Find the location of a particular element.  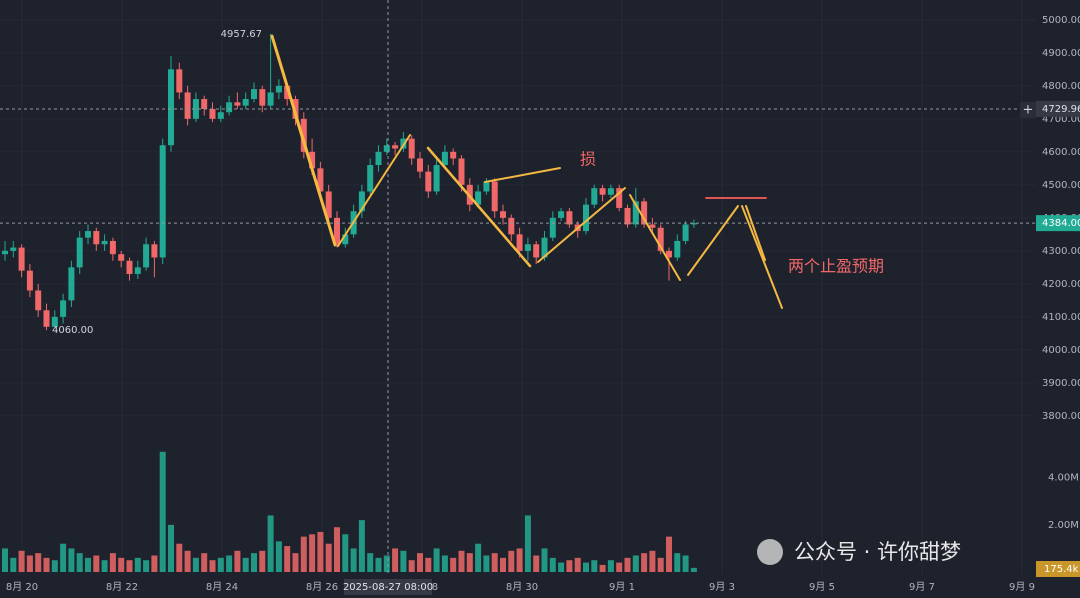

x-tick-label: 8月 22 is located at coordinates (122, 587).